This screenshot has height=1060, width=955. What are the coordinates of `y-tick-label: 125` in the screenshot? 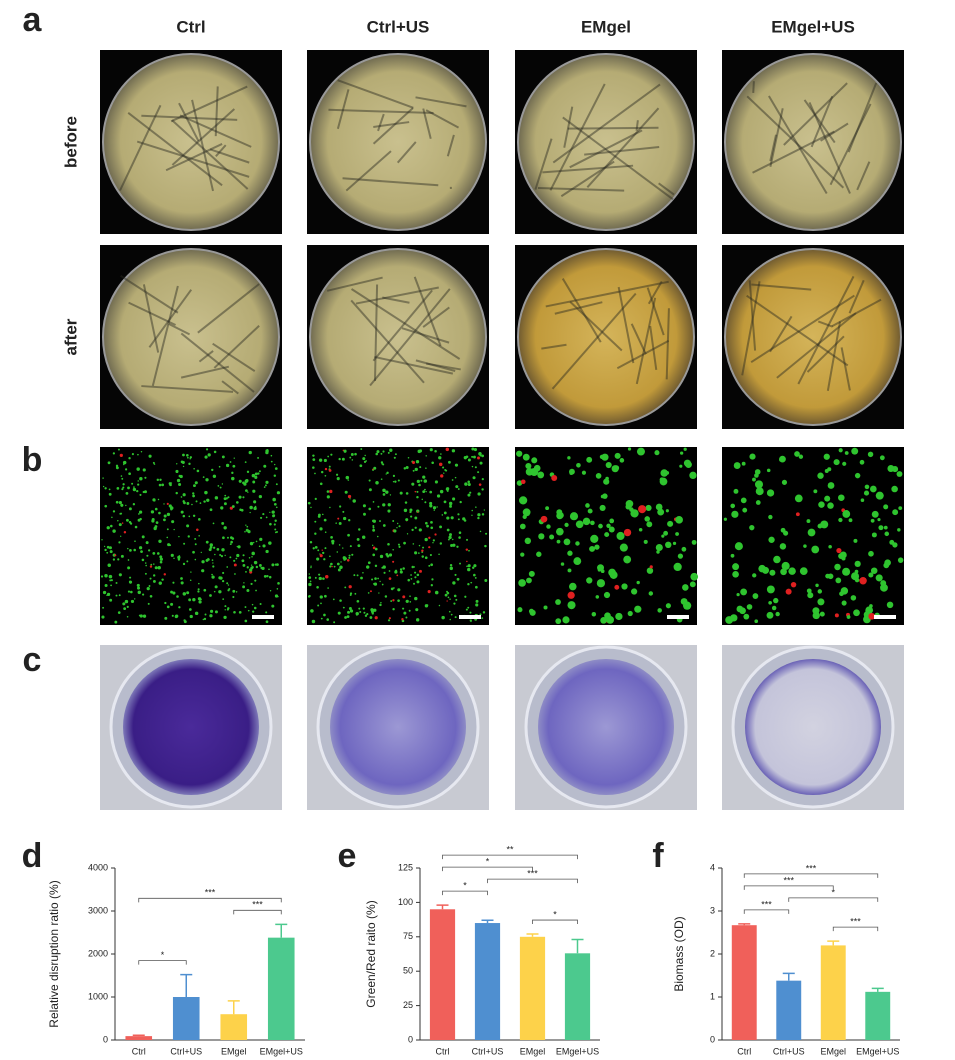 It's located at (405, 867).